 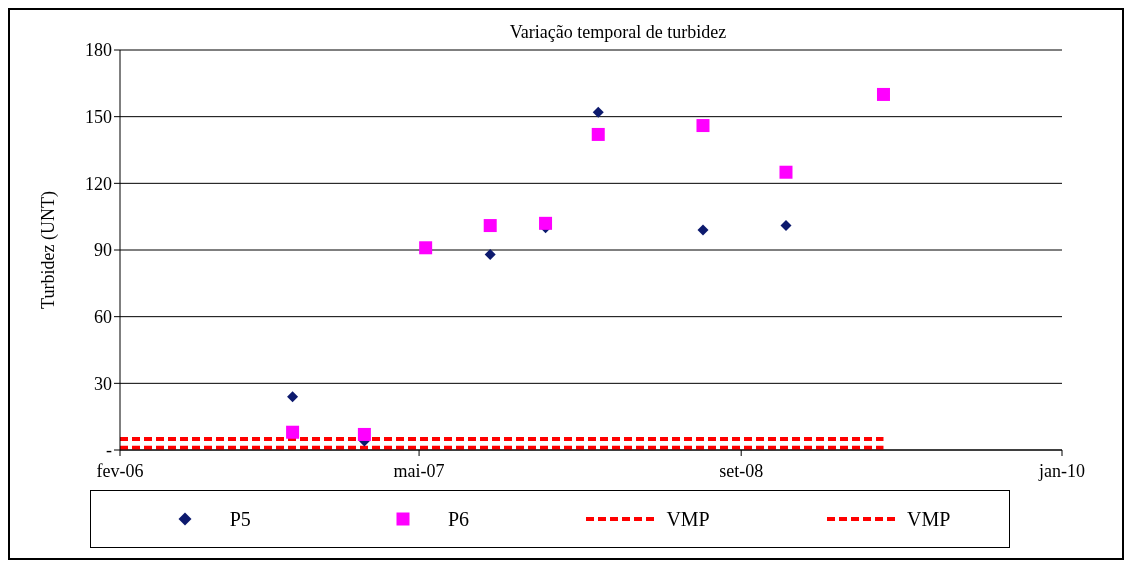 What do you see at coordinates (103, 383) in the screenshot?
I see `y-tick-label: 30` at bounding box center [103, 383].